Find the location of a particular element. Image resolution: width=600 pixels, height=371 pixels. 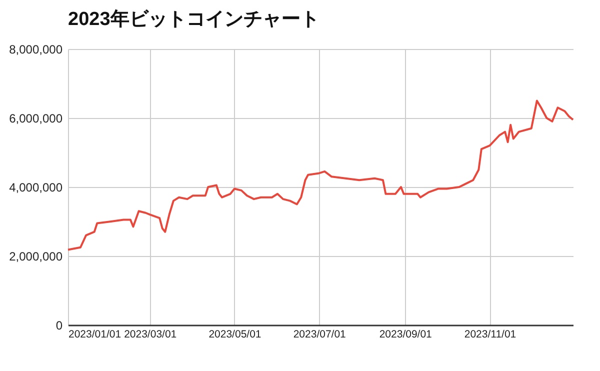

x-tick-label: 2023/05/01 is located at coordinates (235, 334).